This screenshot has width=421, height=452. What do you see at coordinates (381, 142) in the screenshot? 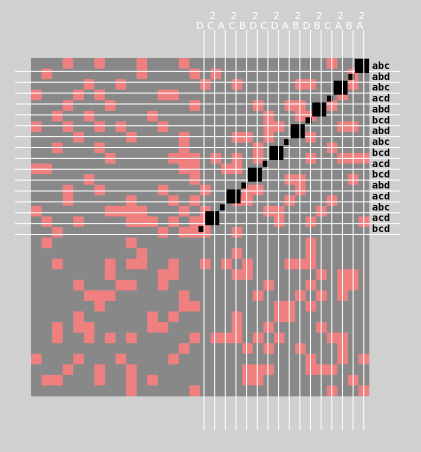
I see `row-label: abc` at bounding box center [381, 142].